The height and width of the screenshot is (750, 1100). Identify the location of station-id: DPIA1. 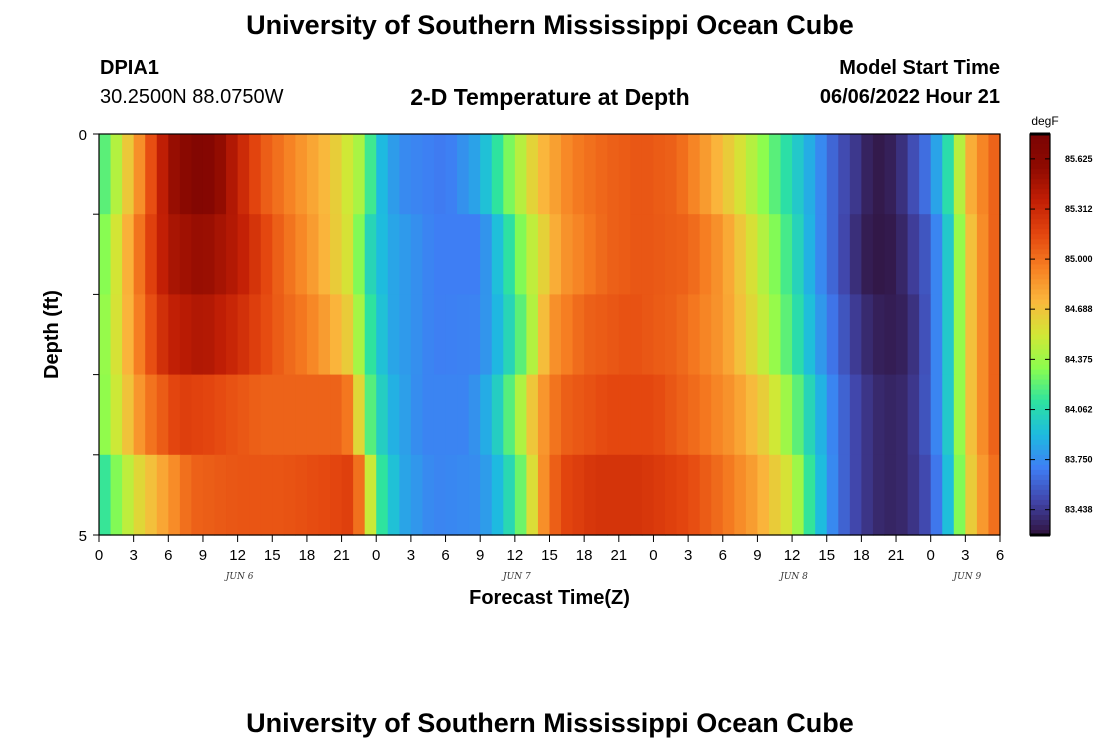
(129, 68).